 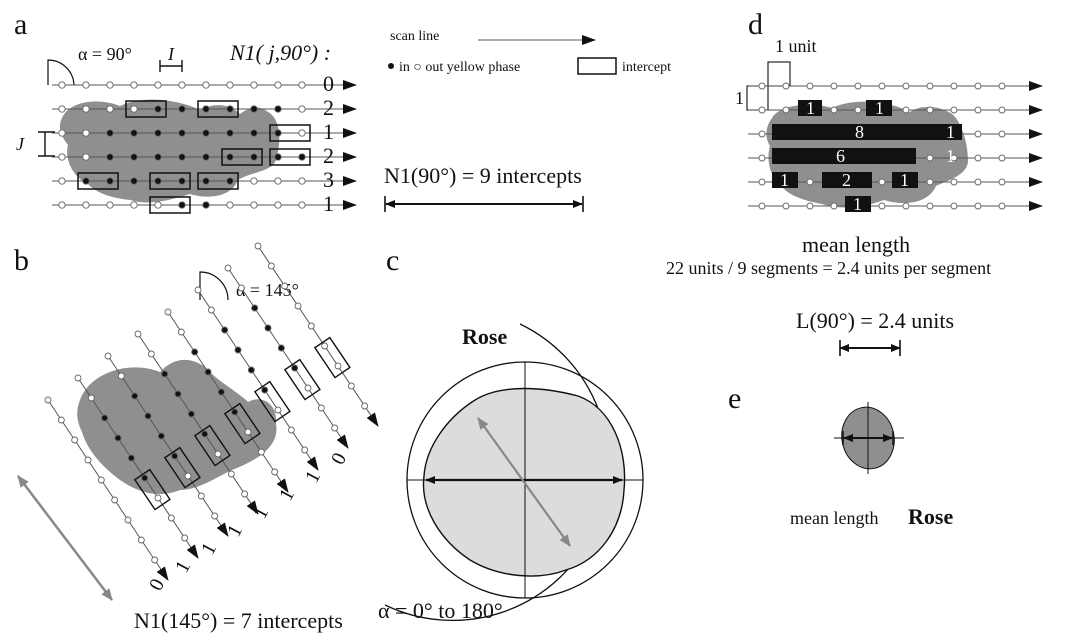 I want to click on alpha-range-label: α = 0° to 180°, so click(x=440, y=610).